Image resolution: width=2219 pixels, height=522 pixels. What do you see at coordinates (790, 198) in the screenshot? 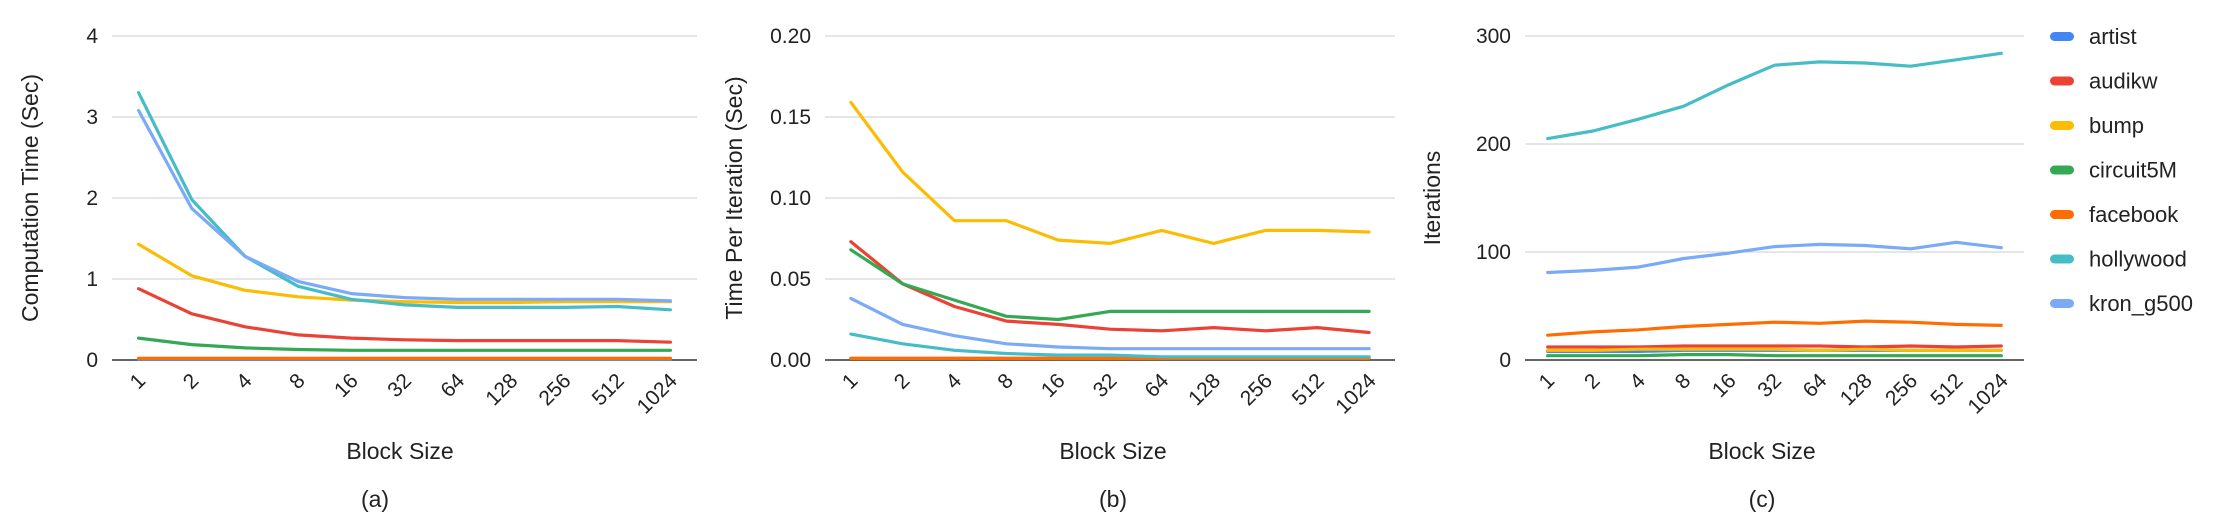
I see `y-tick-label: 0.10` at bounding box center [790, 198].